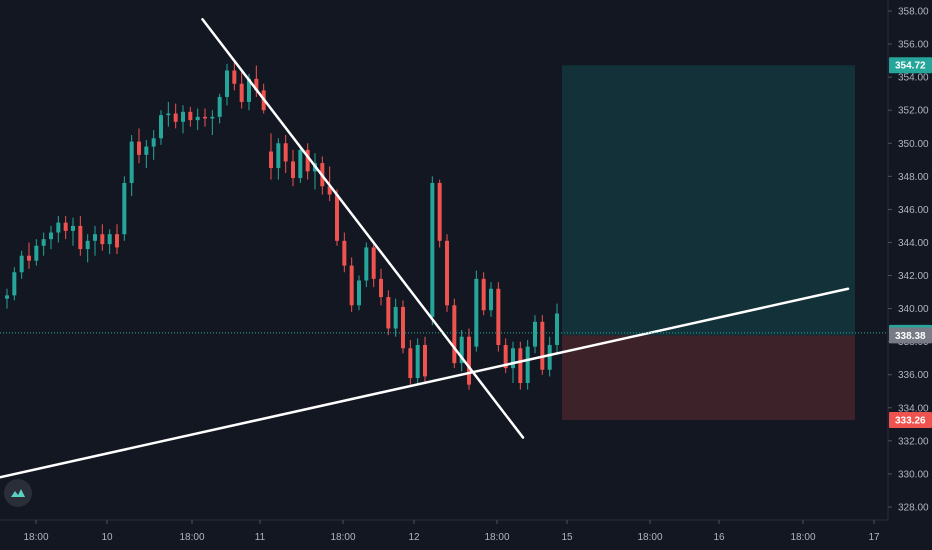 This screenshot has width=932, height=550. What do you see at coordinates (913, 375) in the screenshot?
I see `y-tick-label: 336.00` at bounding box center [913, 375].